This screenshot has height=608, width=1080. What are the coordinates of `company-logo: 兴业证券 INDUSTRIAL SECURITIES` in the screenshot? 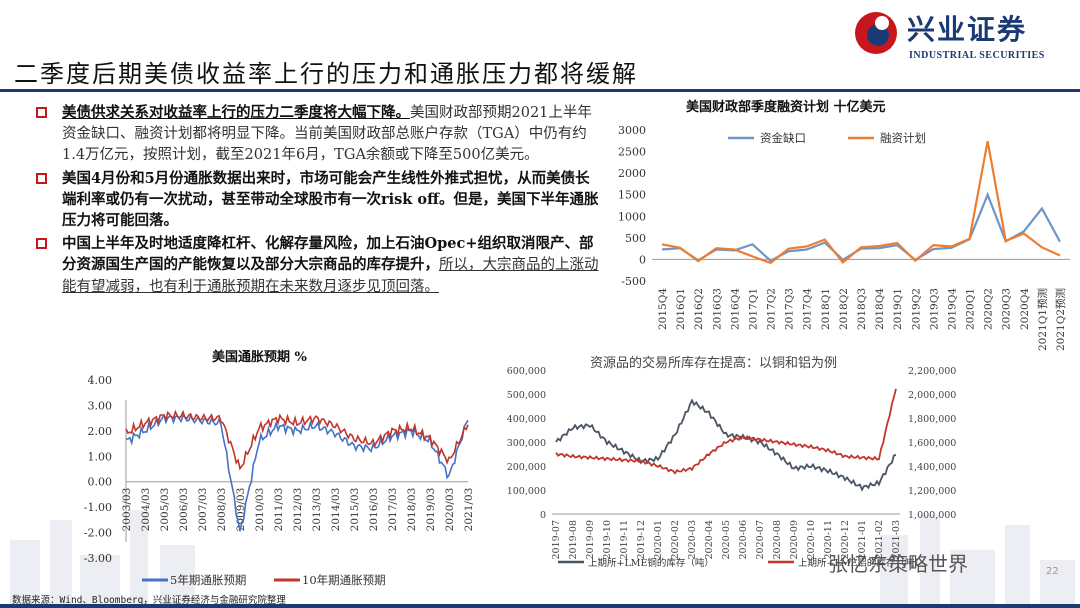 It's located at (962, 39).